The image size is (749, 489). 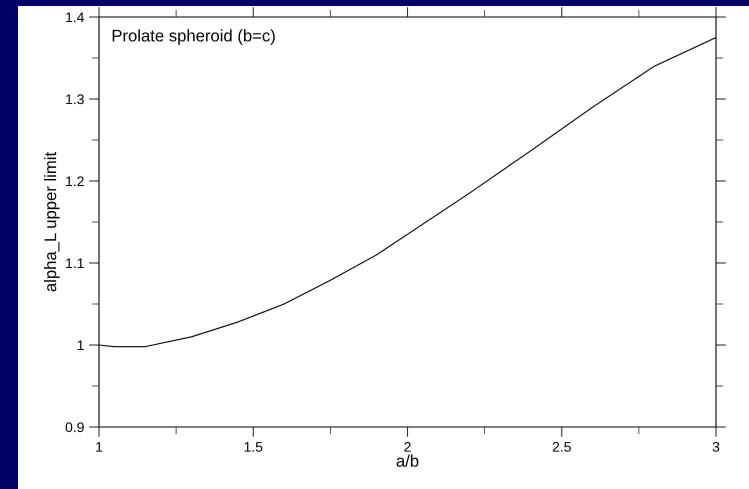 I want to click on y-tick-label: 1.3, so click(x=75, y=99).